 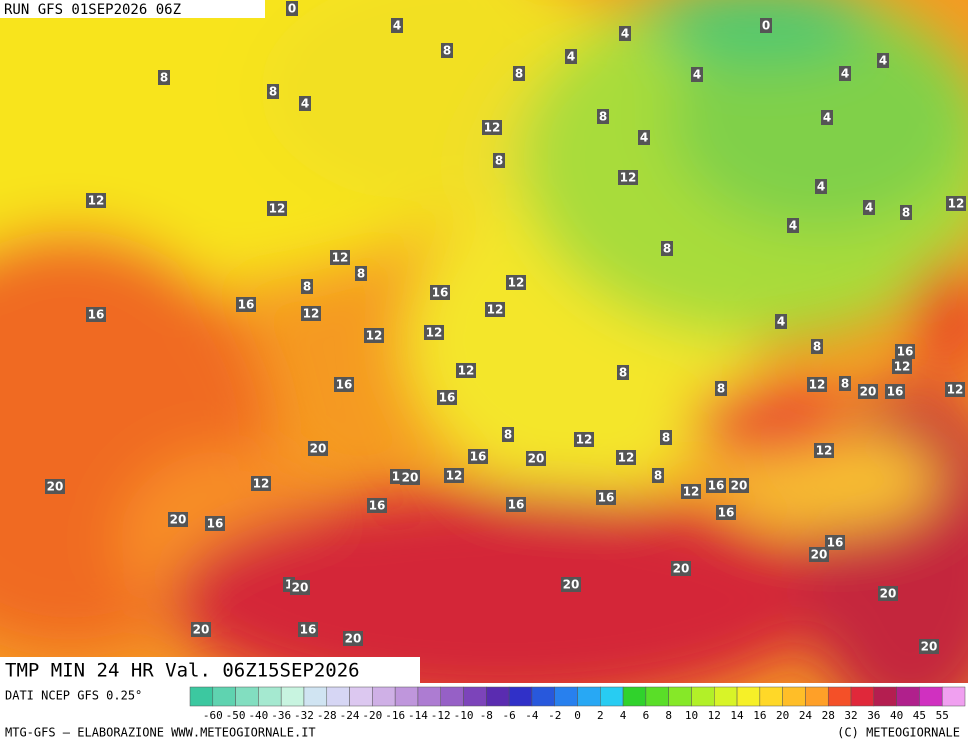 What do you see at coordinates (873, 715) in the screenshot?
I see `scale-label: 36` at bounding box center [873, 715].